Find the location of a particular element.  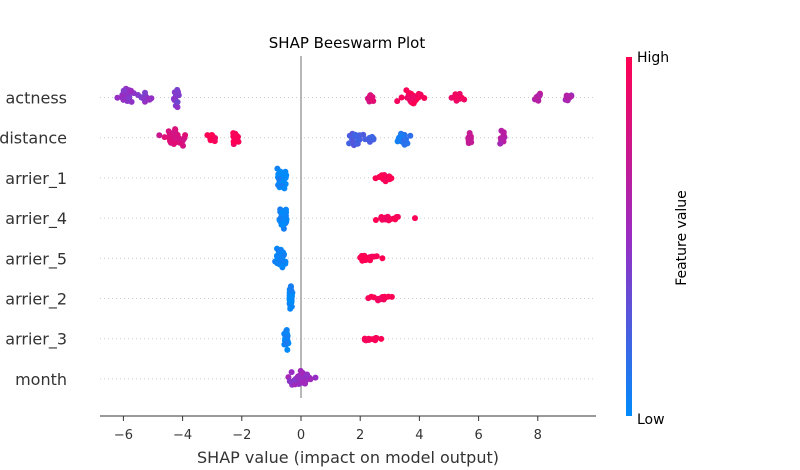

x-axis-ticks: −6 −4 −2 0 2 4 6 8 is located at coordinates (328, 429).